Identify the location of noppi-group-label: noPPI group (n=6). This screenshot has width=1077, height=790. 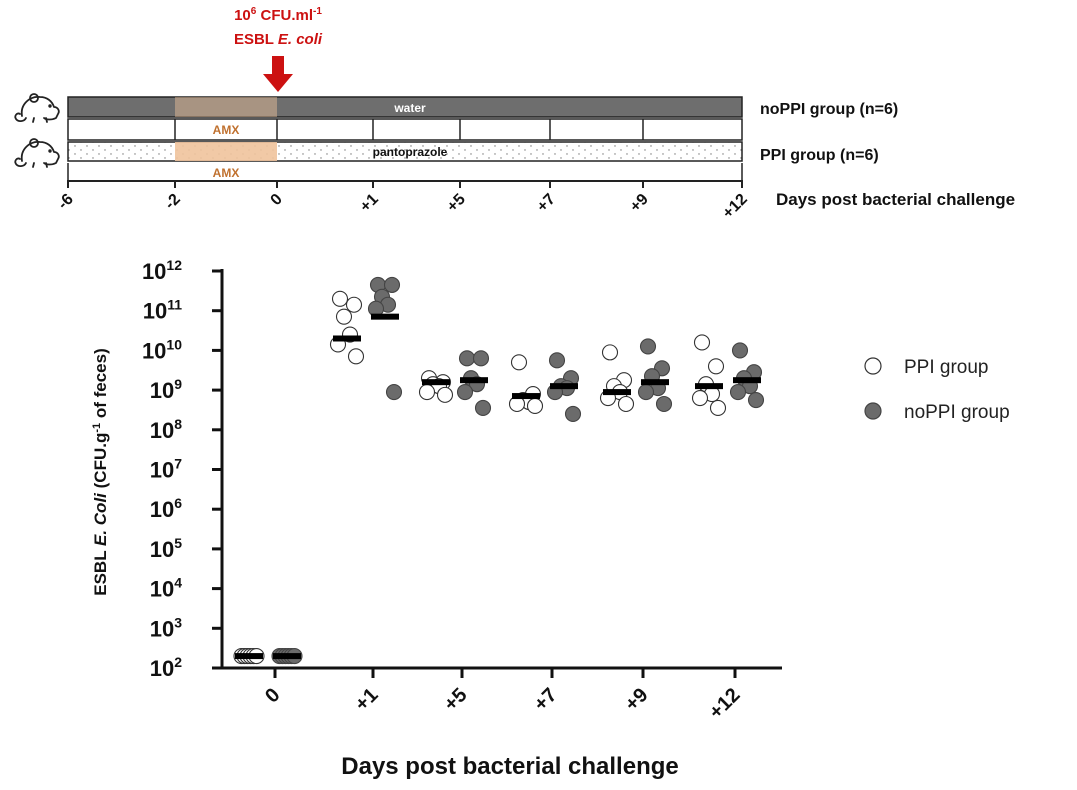
(829, 109).